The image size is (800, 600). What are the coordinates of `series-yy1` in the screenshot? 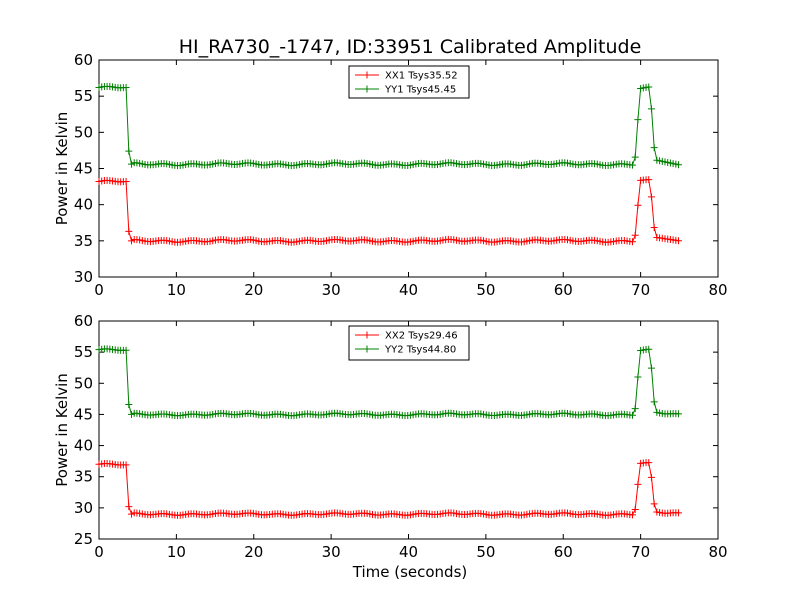 It's located at (389, 126).